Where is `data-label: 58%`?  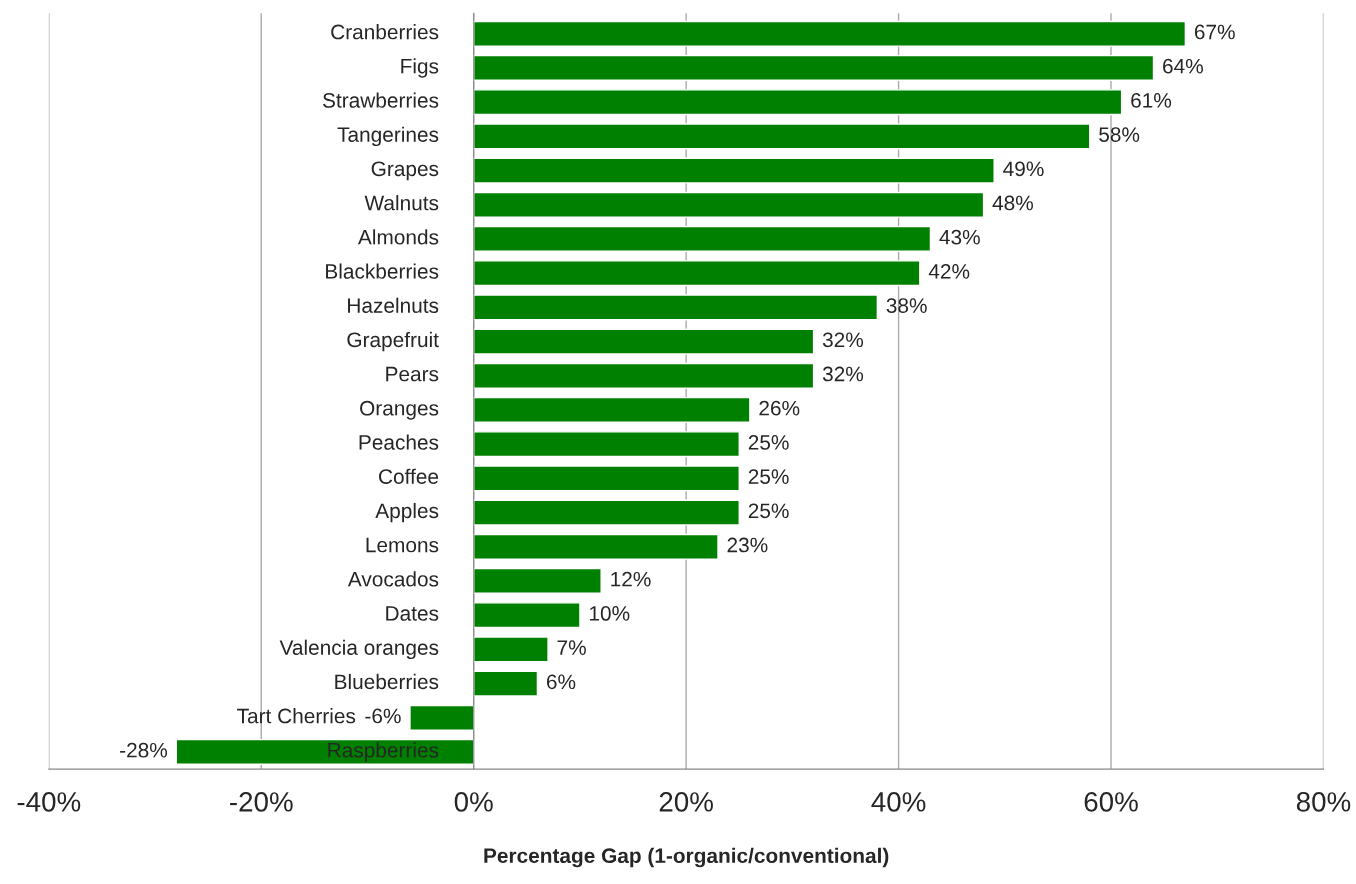 data-label: 58% is located at coordinates (1119, 134).